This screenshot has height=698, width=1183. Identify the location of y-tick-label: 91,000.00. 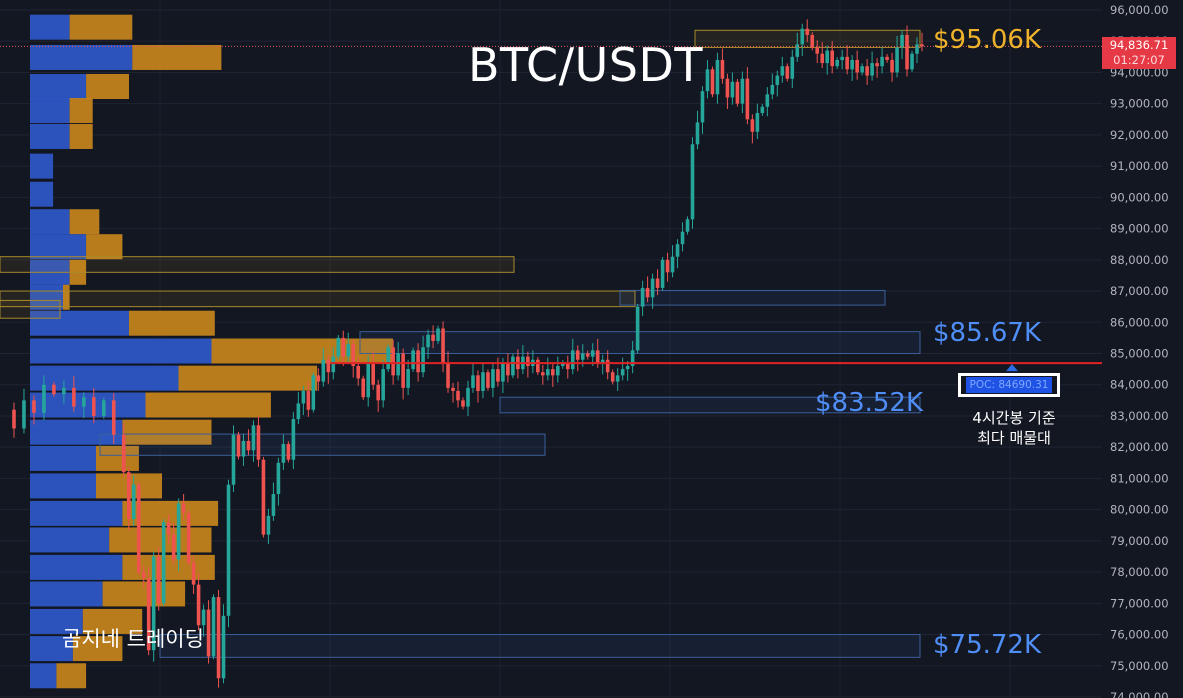
(1139, 166).